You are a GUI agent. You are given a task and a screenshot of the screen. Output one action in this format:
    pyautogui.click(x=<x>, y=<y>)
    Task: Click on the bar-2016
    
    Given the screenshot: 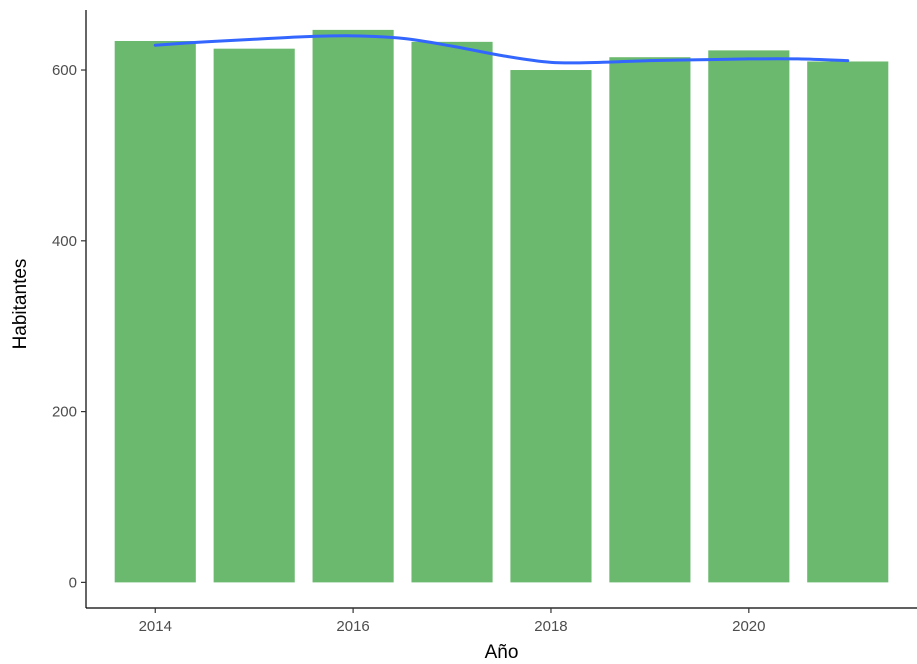 What is the action you would take?
    pyautogui.click(x=353, y=306)
    